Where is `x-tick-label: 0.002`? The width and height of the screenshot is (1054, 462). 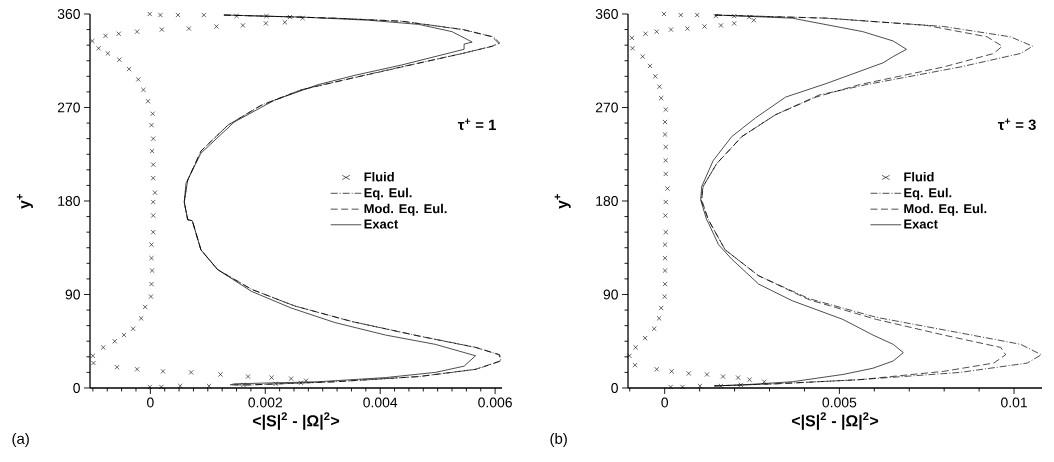
x-tick-label: 0.002 is located at coordinates (265, 402).